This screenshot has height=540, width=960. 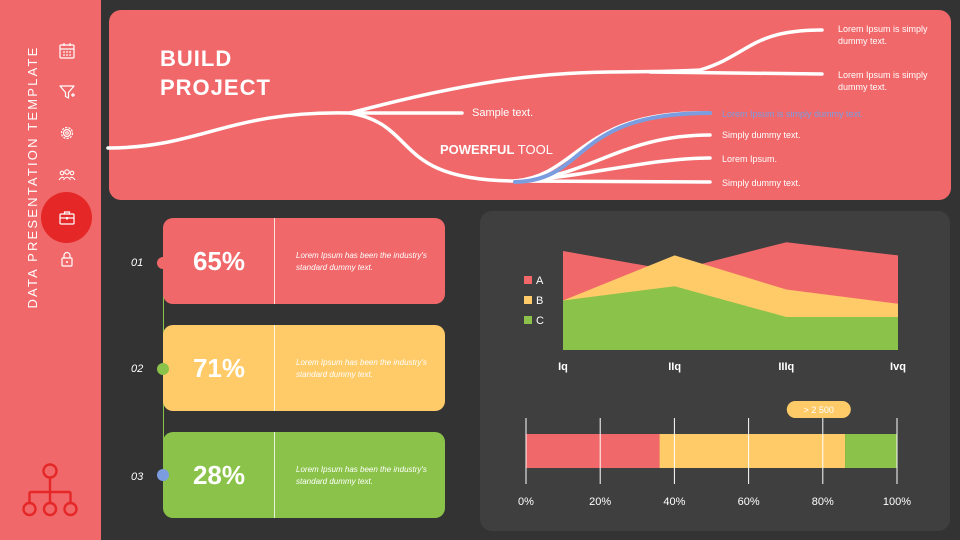 What do you see at coordinates (823, 502) in the screenshot?
I see `x-tick-label: 80%` at bounding box center [823, 502].